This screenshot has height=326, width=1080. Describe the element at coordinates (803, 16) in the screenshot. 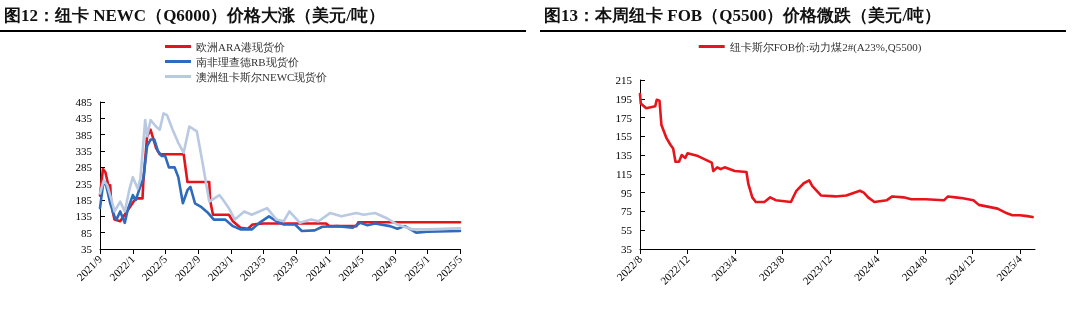

I see `chart-title: 图13：本周纽卡 FOB（Q5500）价格微跌（美元/吨）` at that location.